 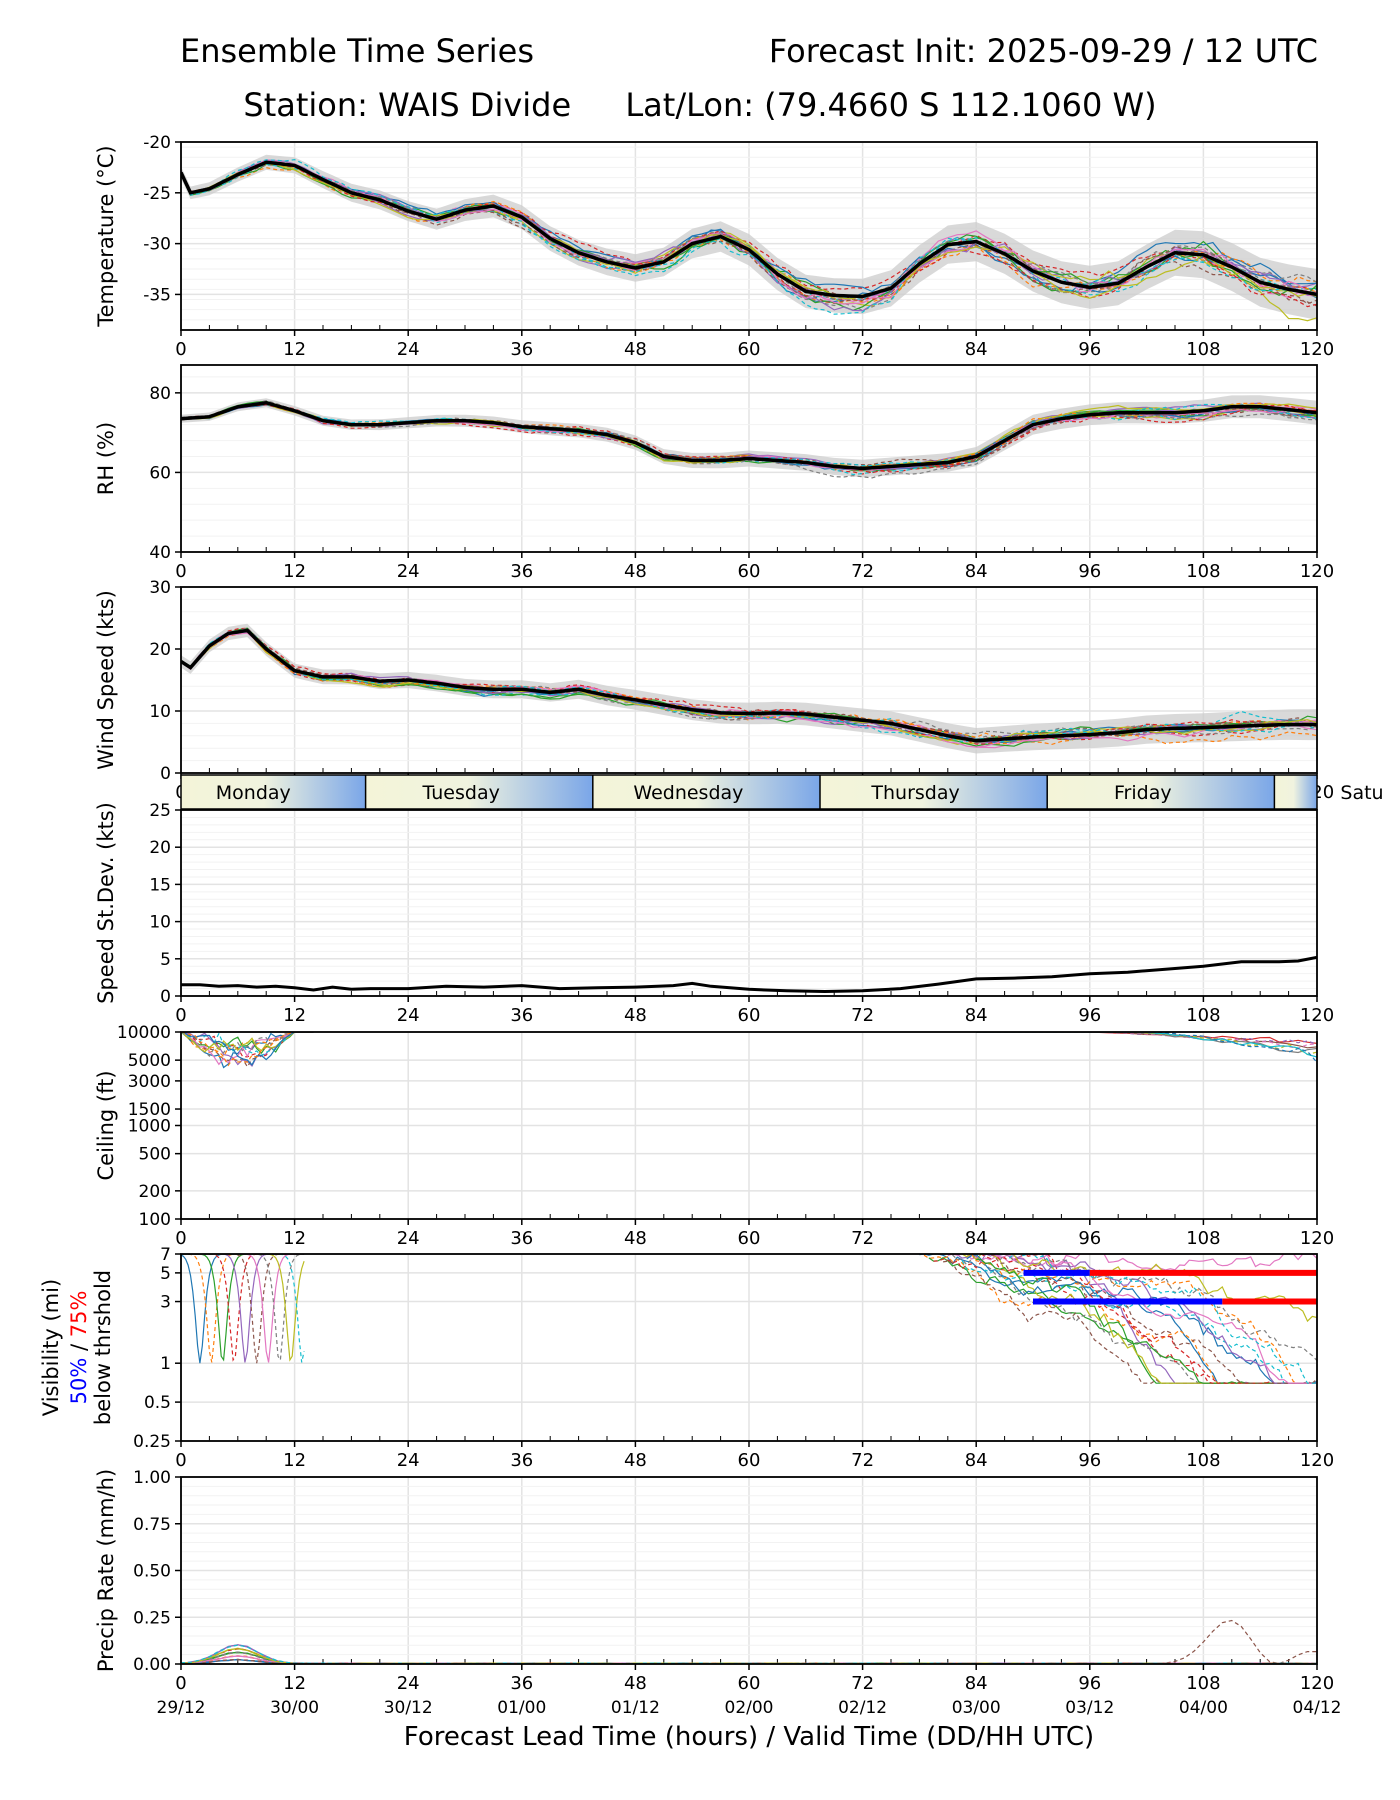 What do you see at coordinates (157, 194) in the screenshot?
I see `y-tick-label: -25` at bounding box center [157, 194].